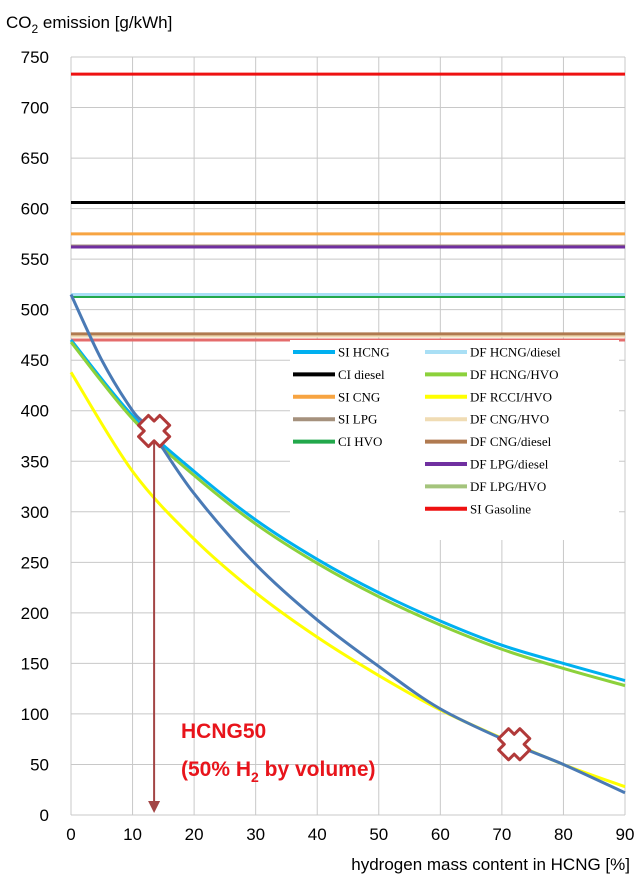 The height and width of the screenshot is (878, 639). What do you see at coordinates (44, 815) in the screenshot?
I see `y-tick-label: 0` at bounding box center [44, 815].